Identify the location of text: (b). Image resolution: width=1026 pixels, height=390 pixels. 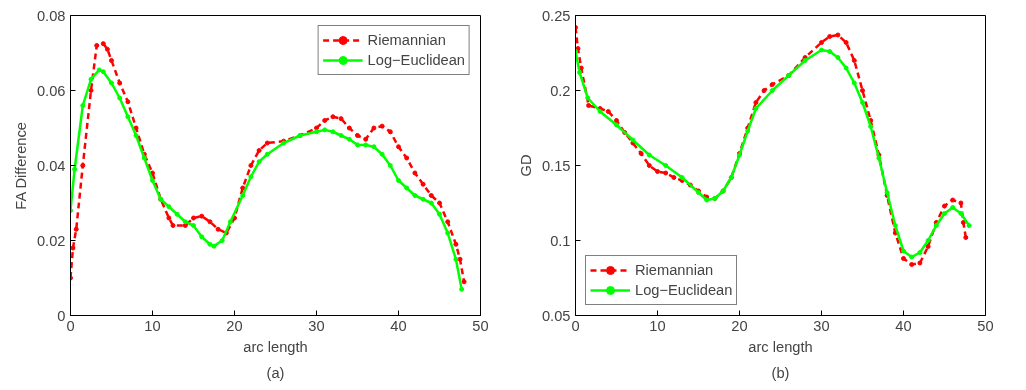
(780, 372).